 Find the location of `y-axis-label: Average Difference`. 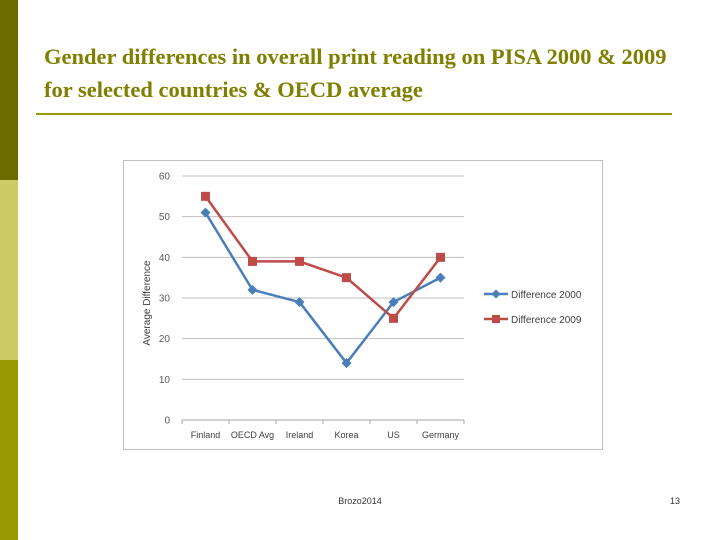

y-axis-label: Average Difference is located at coordinates (147, 303).